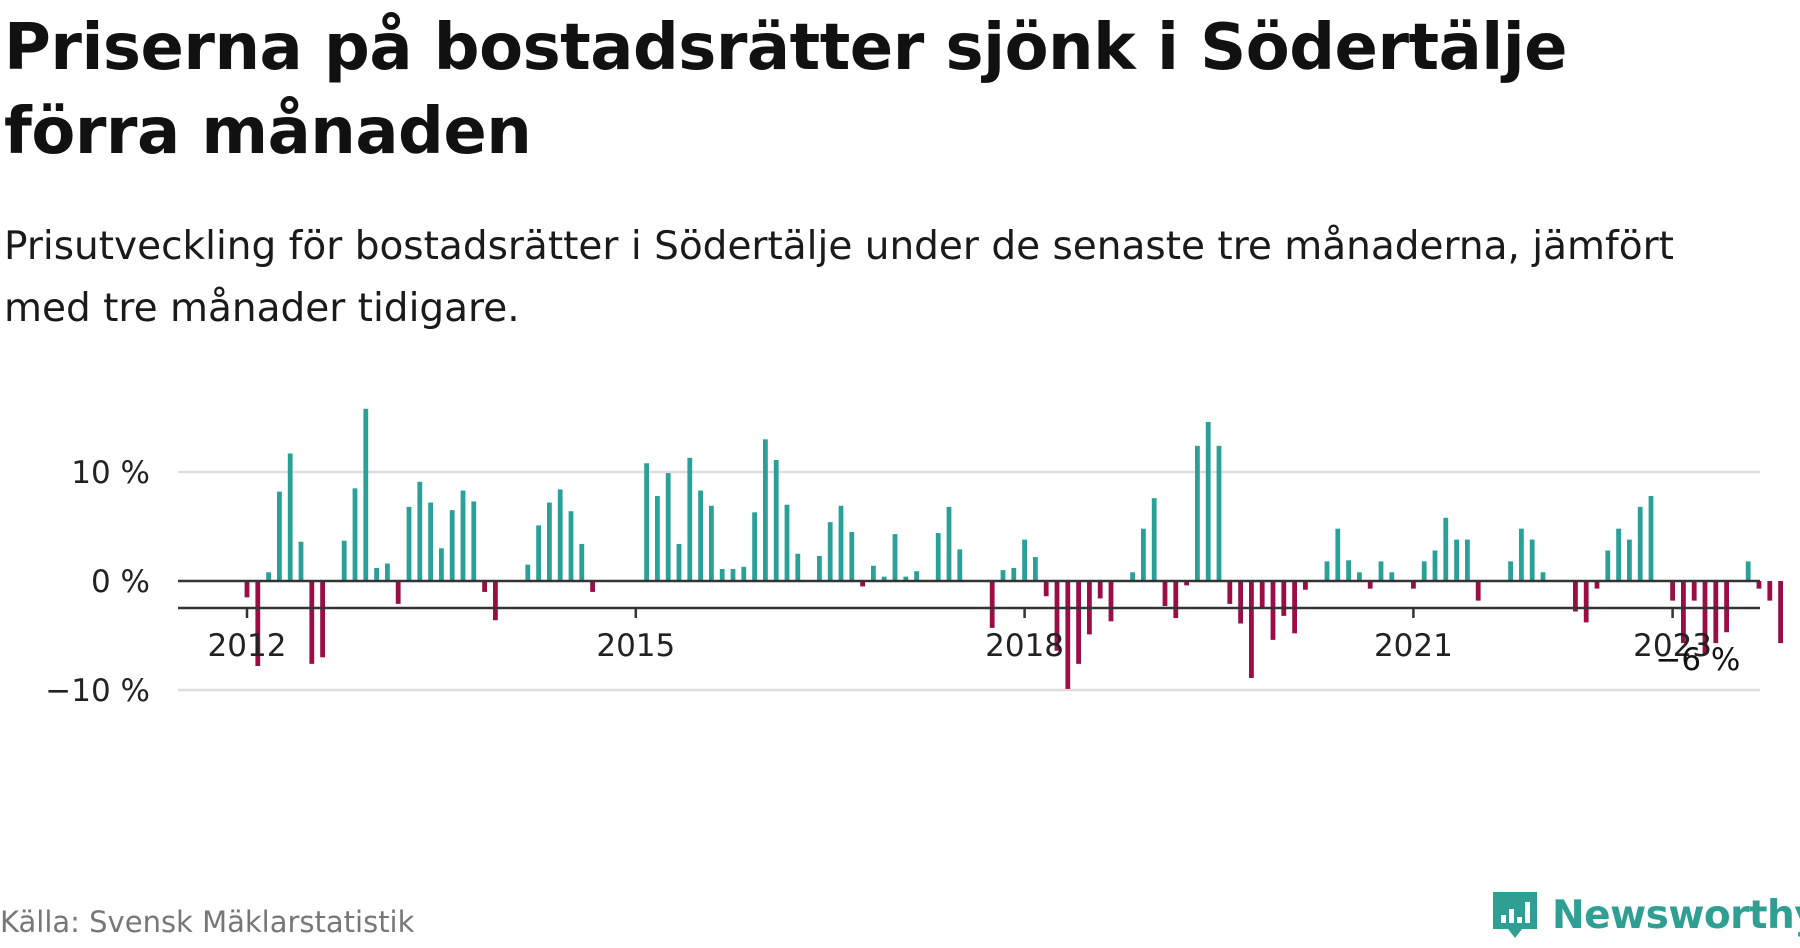  I want to click on x-tick-label: 2012, so click(247, 646).